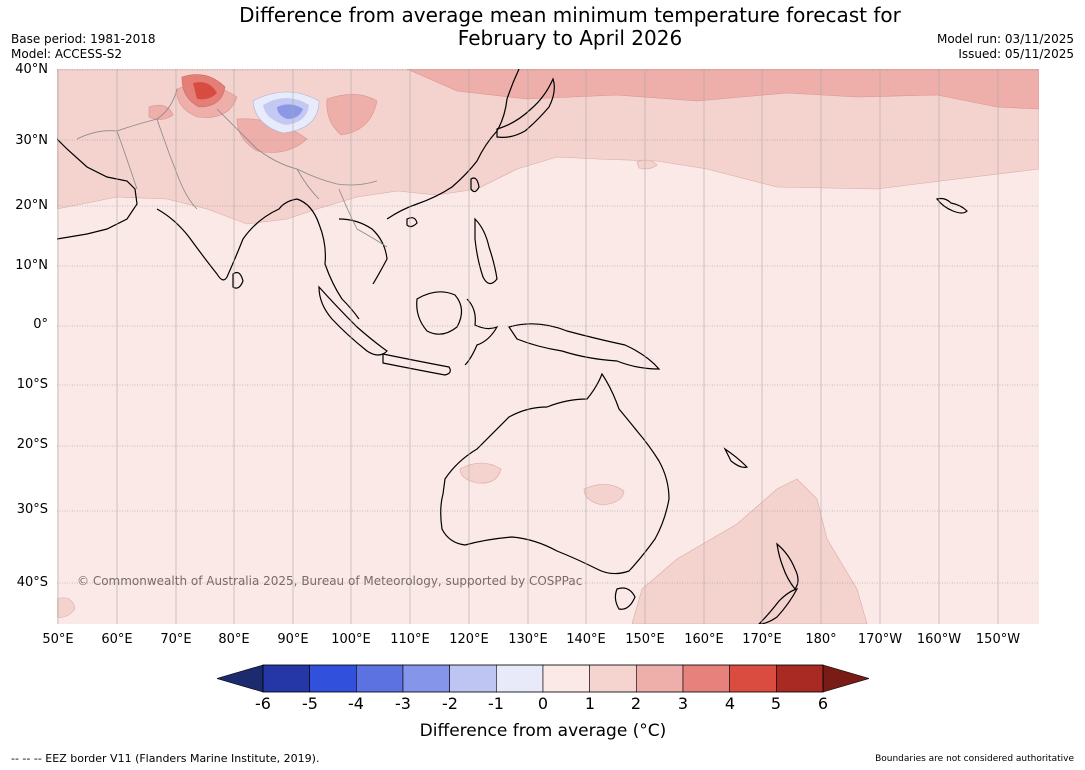 The image size is (1085, 770). I want to click on colorbar, so click(543, 678).